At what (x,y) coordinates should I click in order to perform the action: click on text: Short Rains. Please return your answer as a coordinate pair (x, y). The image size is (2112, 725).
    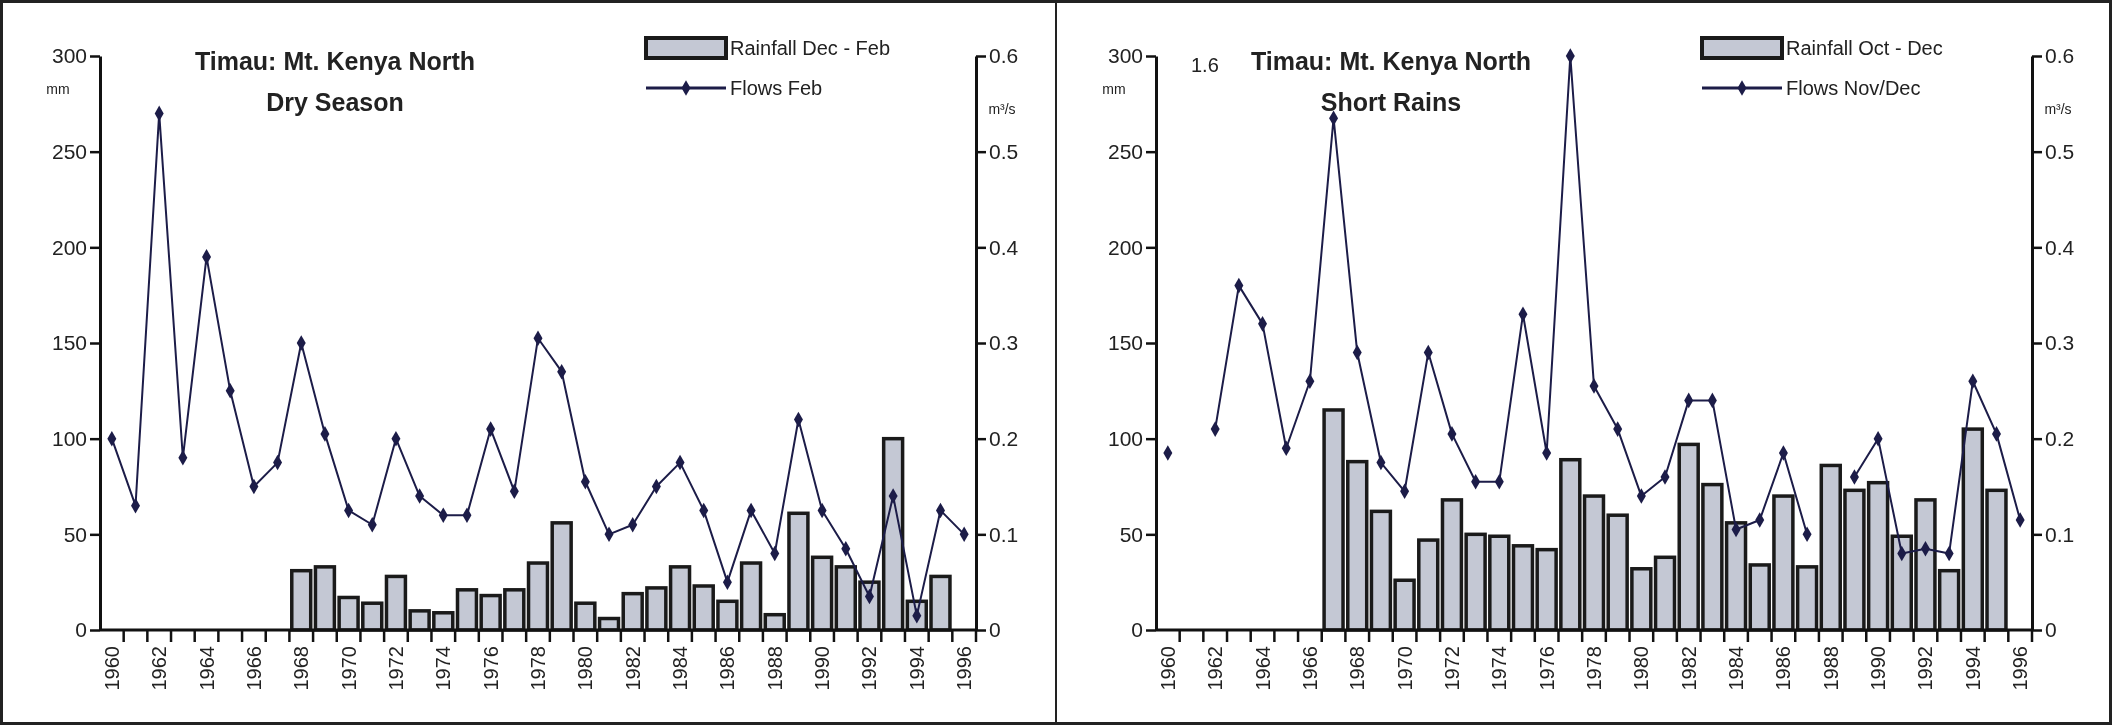
    Looking at the image, I should click on (1391, 102).